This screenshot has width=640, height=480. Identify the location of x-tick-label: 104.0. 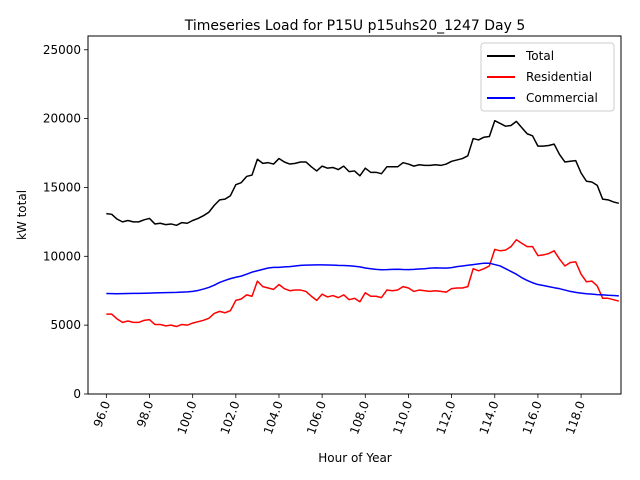
(273, 417).